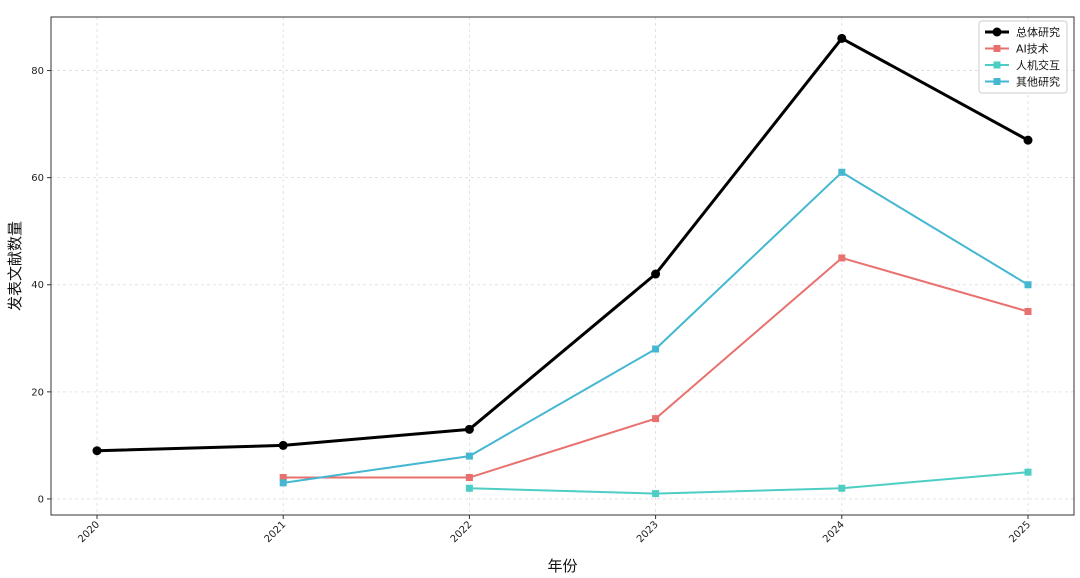 The image size is (1080, 578). Describe the element at coordinates (648, 532) in the screenshot. I see `x-tick-label: 2023` at that location.